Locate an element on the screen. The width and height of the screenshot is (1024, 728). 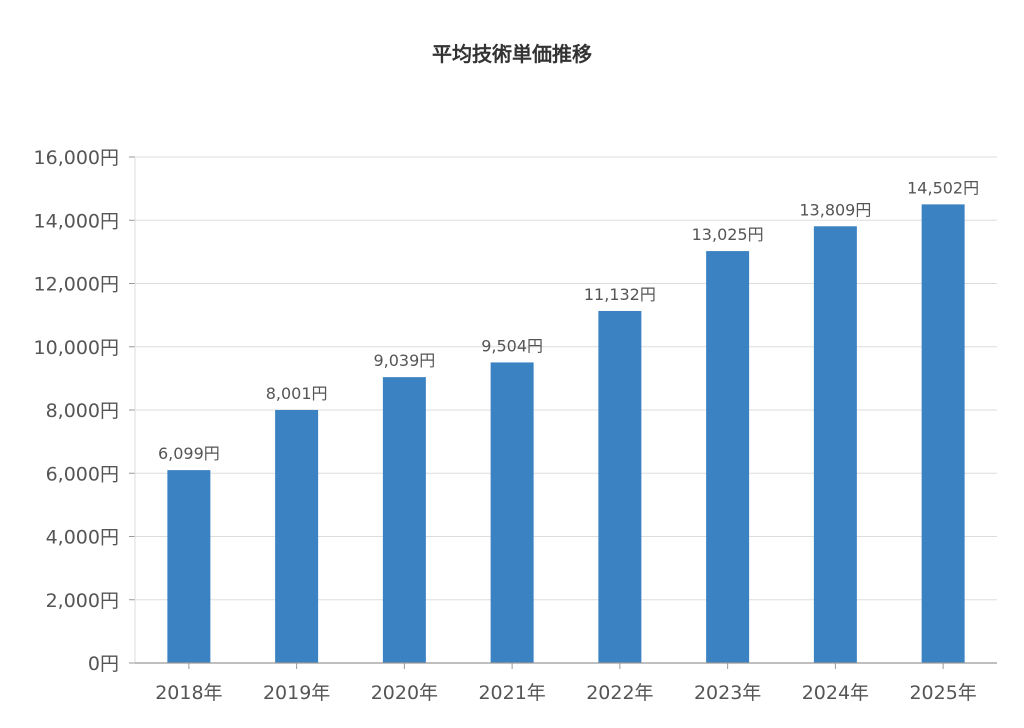
x-tick-label: 2021年 is located at coordinates (511, 693).